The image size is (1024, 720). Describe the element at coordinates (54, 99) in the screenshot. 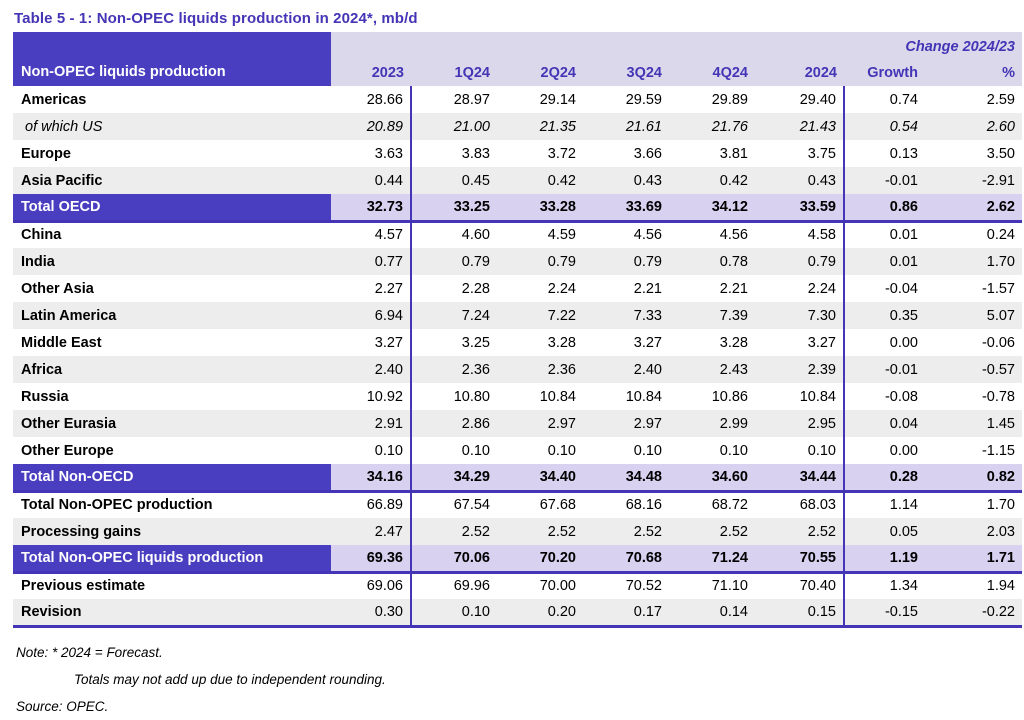

I see `row-label: Americas` at that location.